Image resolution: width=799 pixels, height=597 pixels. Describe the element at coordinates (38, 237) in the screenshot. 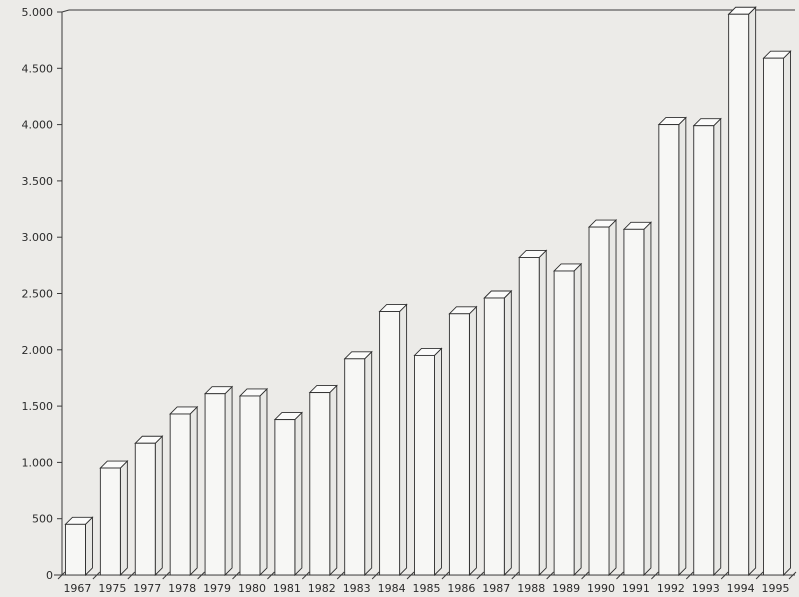

I see `y-tick-label: 3.000` at that location.